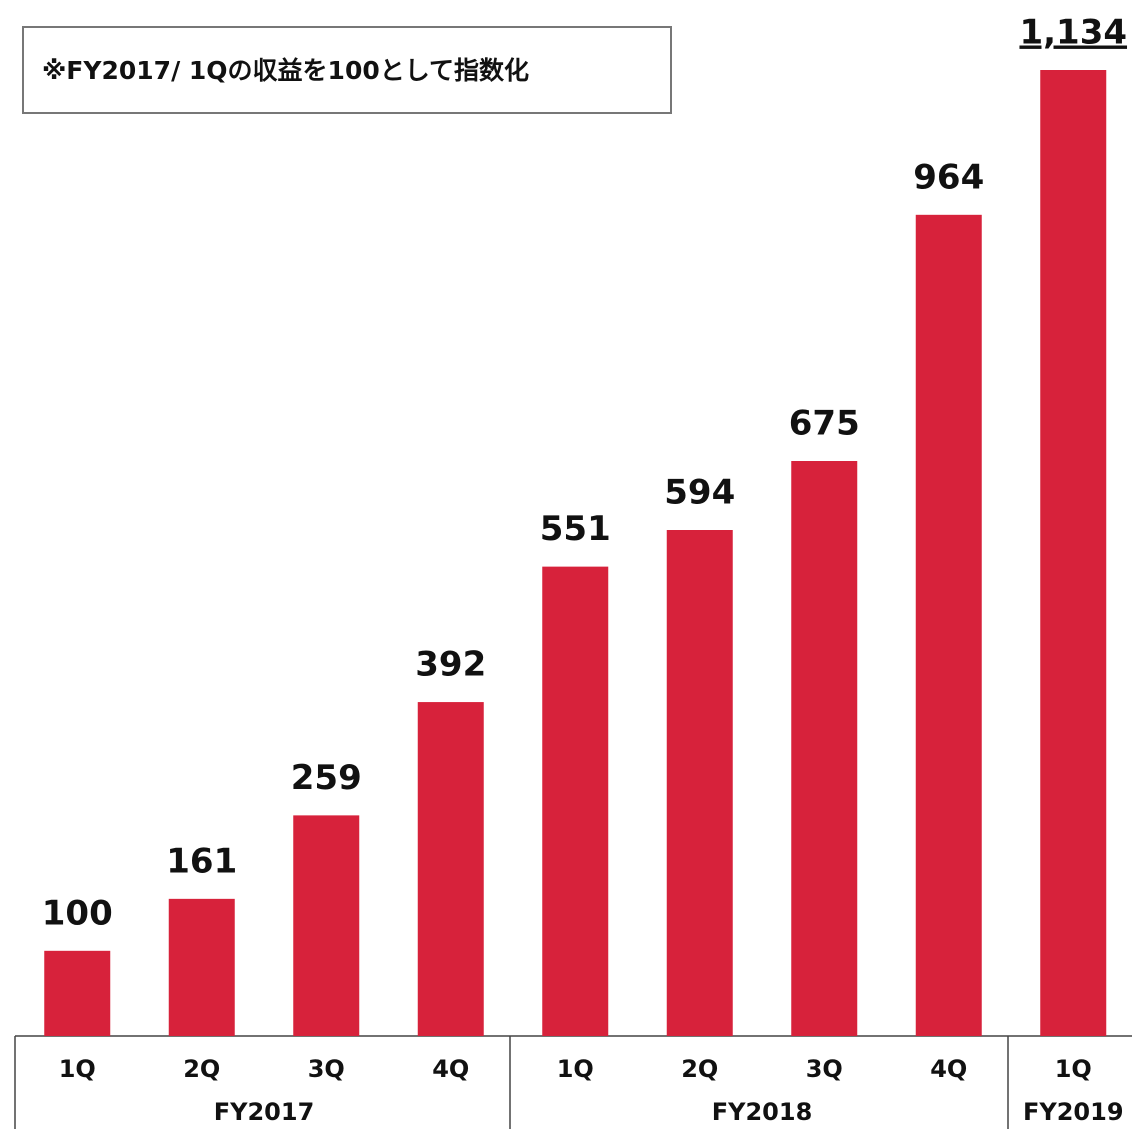  Describe the element at coordinates (1073, 1112) in the screenshot. I see `group-label: FY2019` at that location.